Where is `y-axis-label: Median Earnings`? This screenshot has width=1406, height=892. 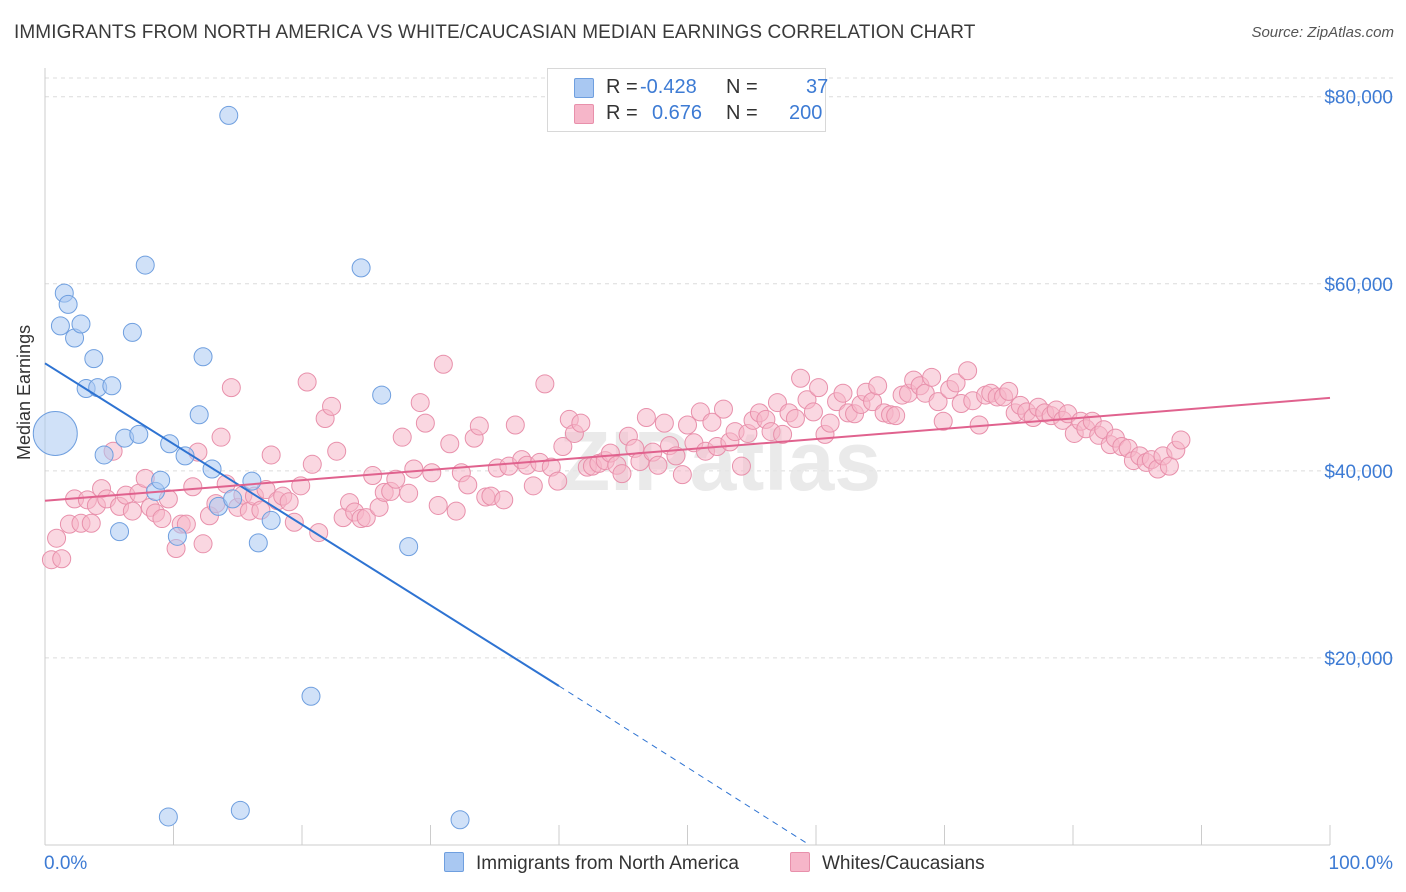
y-axis-label: Median Earnings is located at coordinates (24, 392).